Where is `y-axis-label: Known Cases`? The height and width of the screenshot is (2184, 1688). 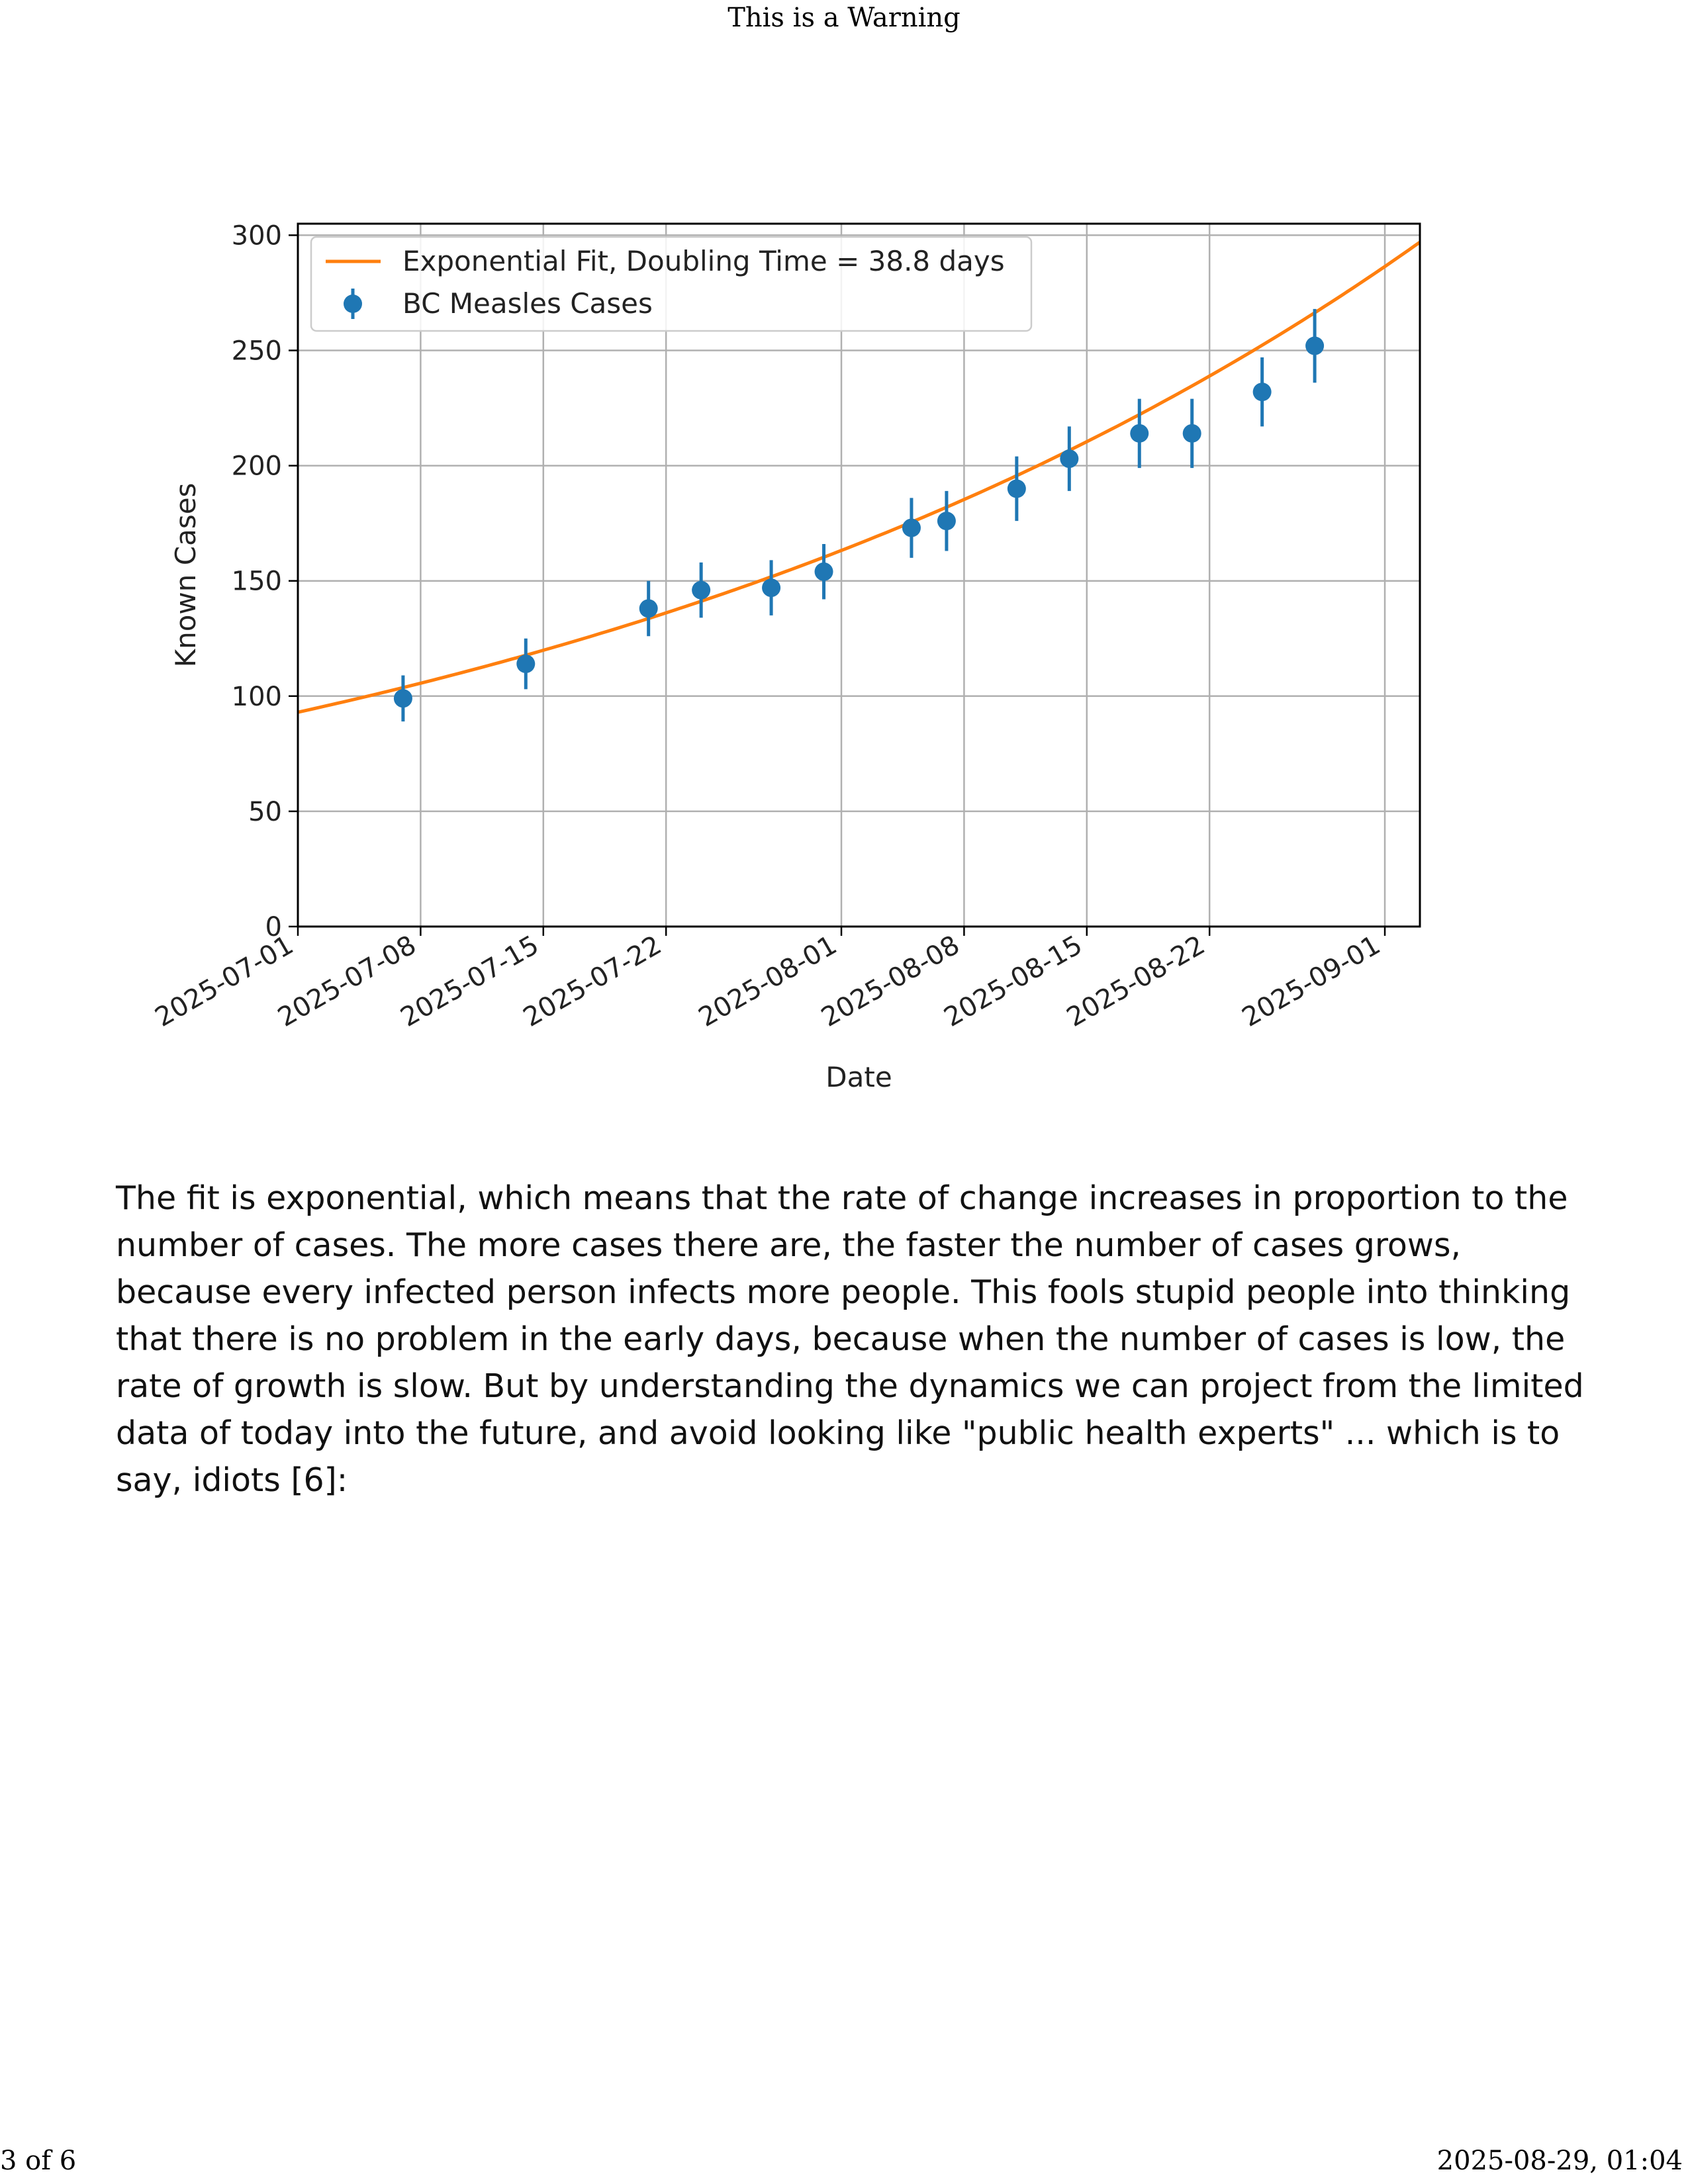 y-axis-label: Known Cases is located at coordinates (185, 575).